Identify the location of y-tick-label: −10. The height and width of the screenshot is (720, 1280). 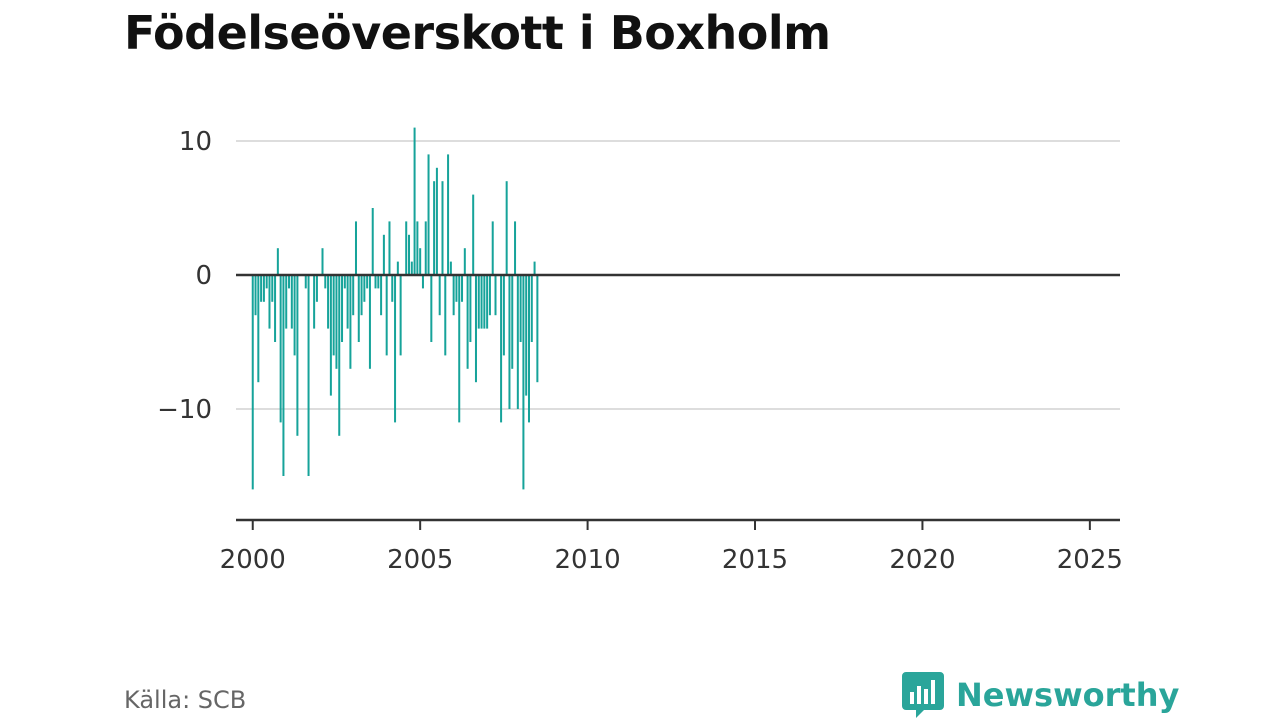
(184, 410).